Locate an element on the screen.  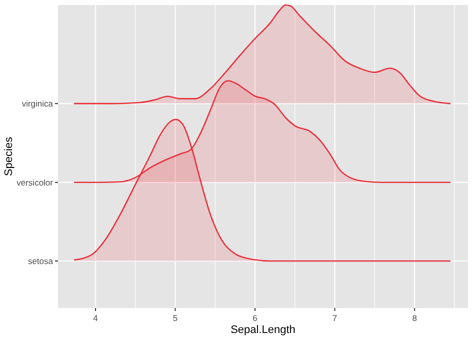
x-tick-label: 5 is located at coordinates (175, 318).